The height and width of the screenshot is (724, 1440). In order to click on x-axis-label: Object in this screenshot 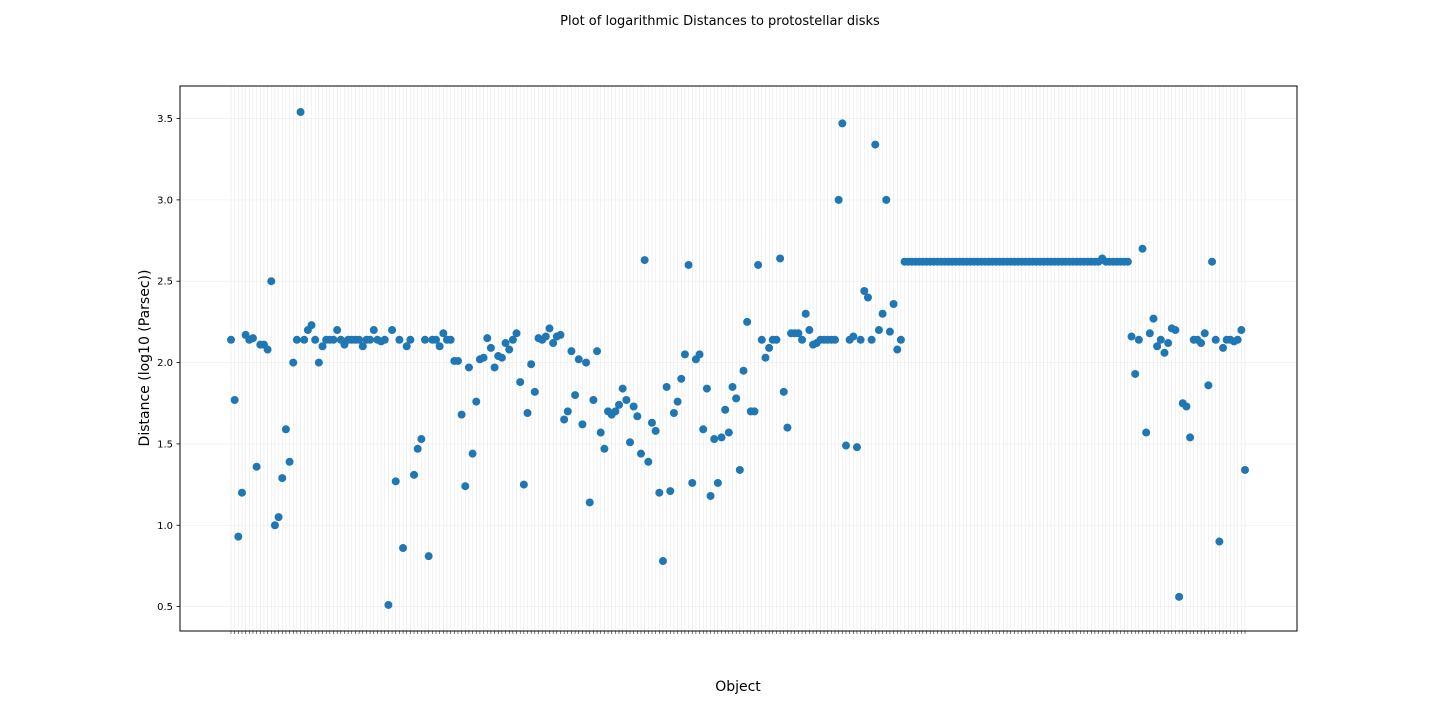, I will do `click(738, 687)`.